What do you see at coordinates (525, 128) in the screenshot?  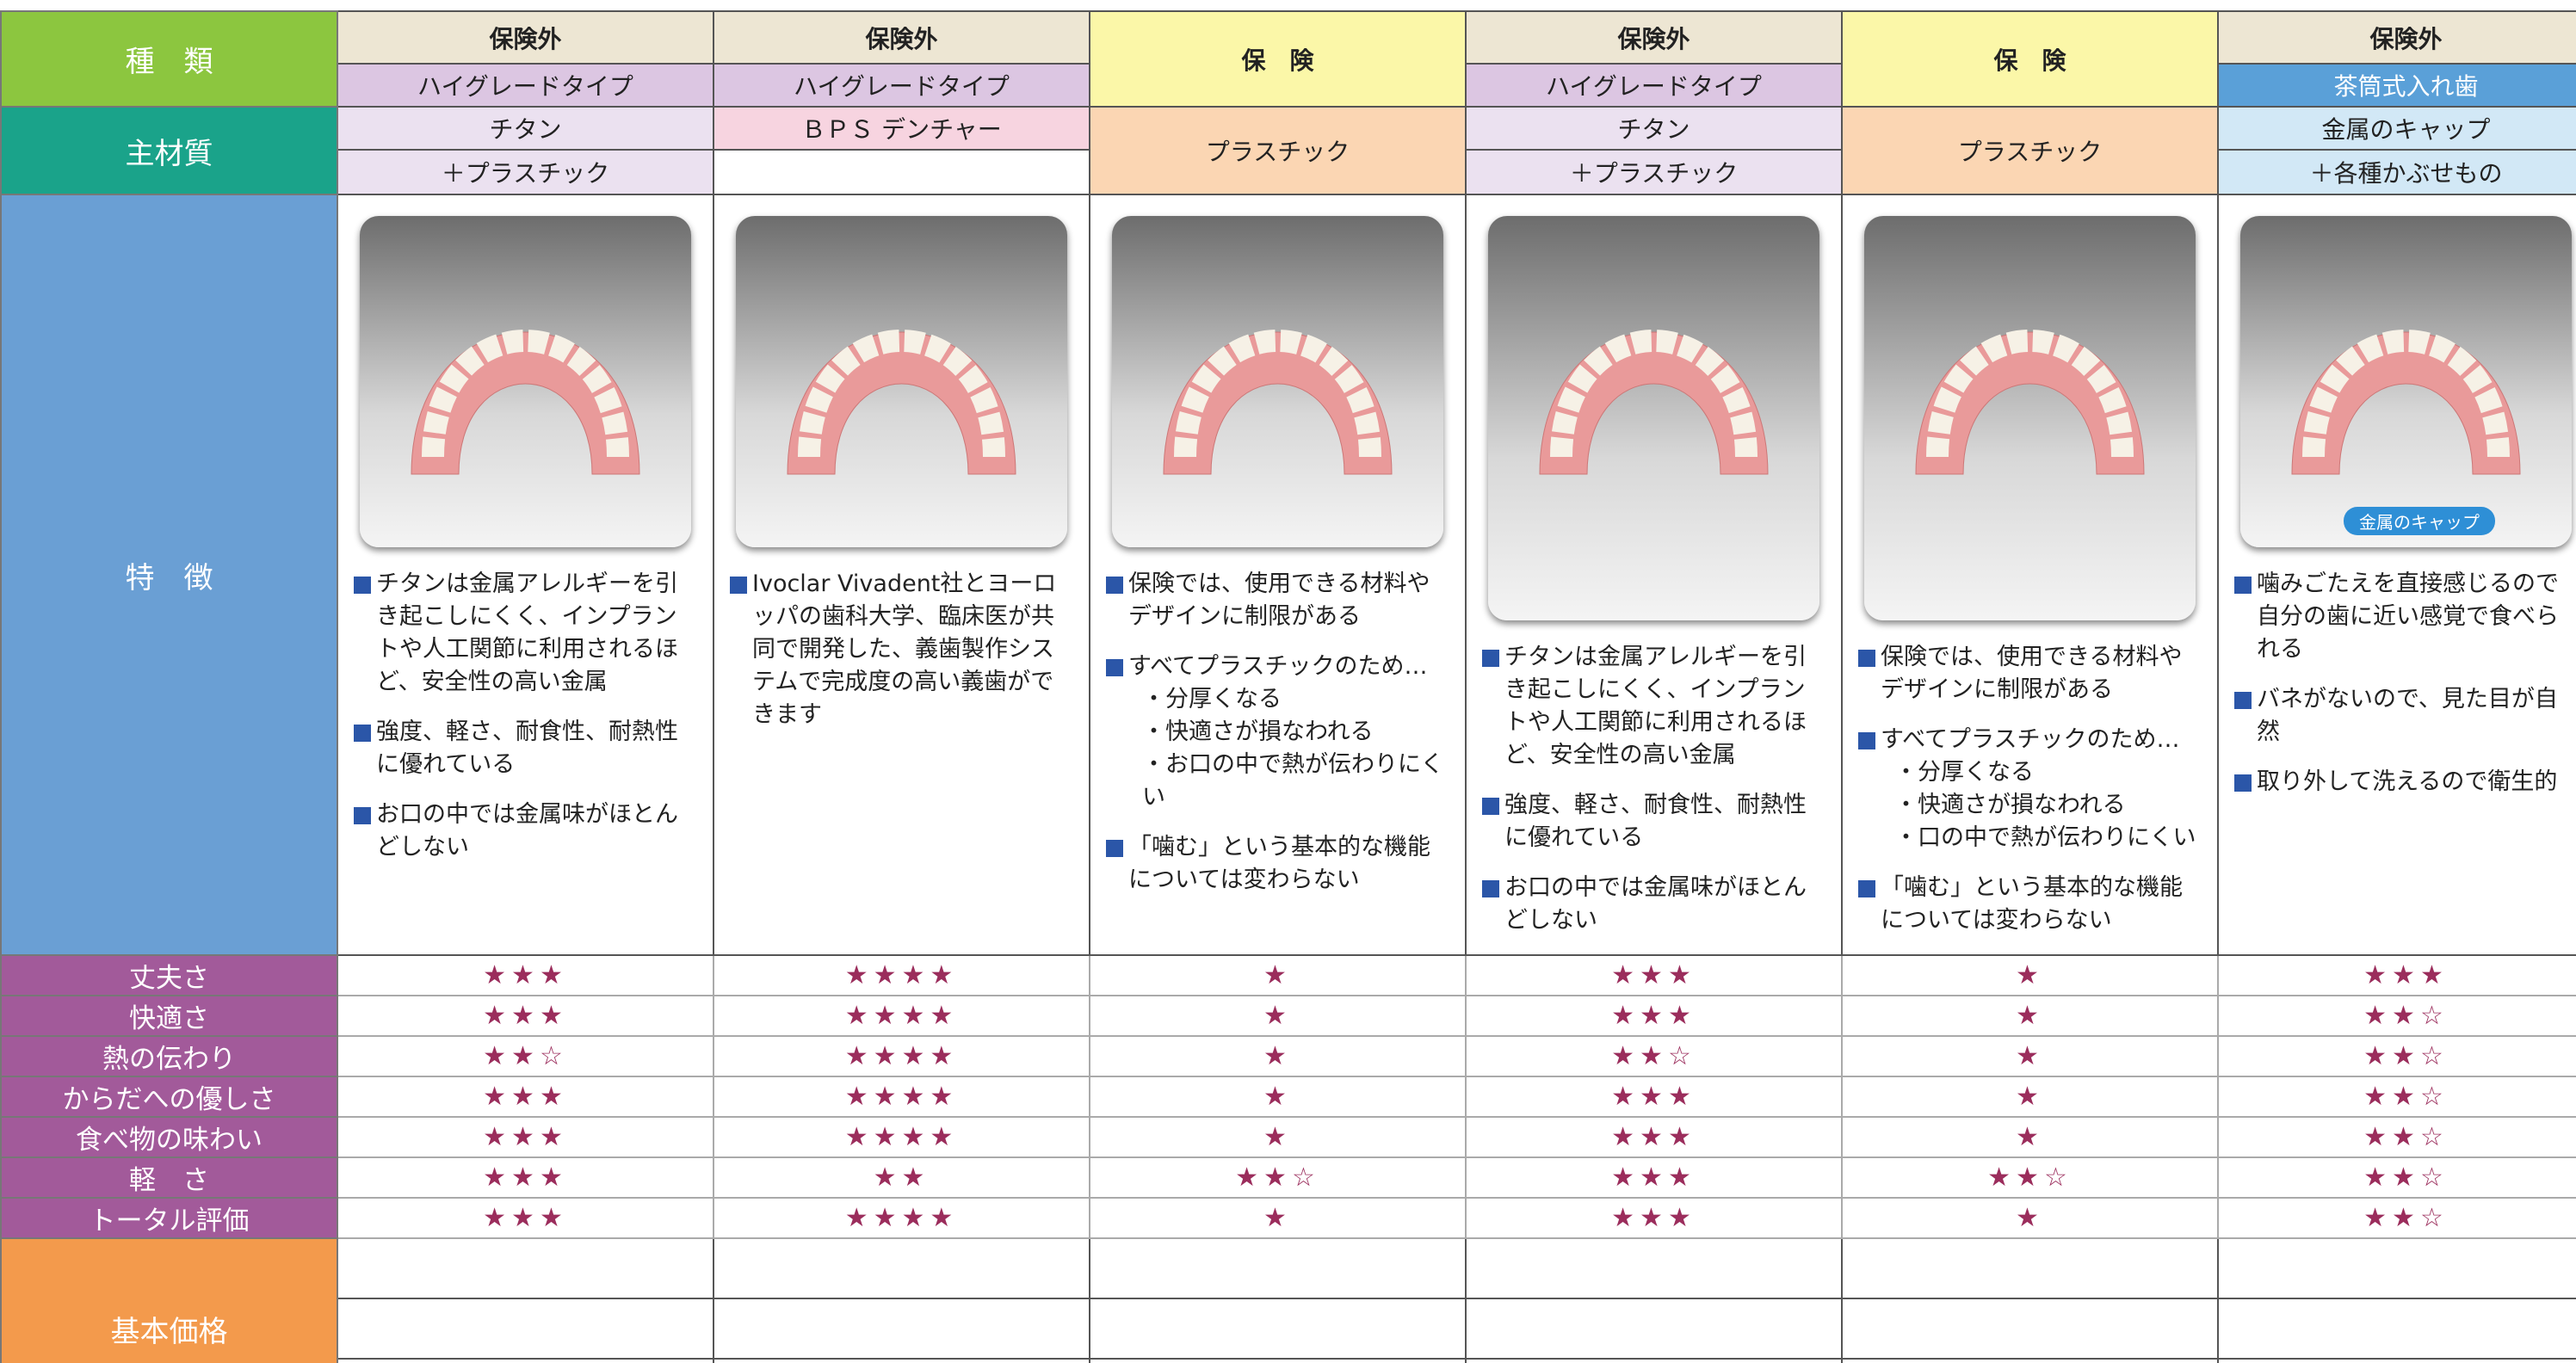 I see `material-cell: チタン` at bounding box center [525, 128].